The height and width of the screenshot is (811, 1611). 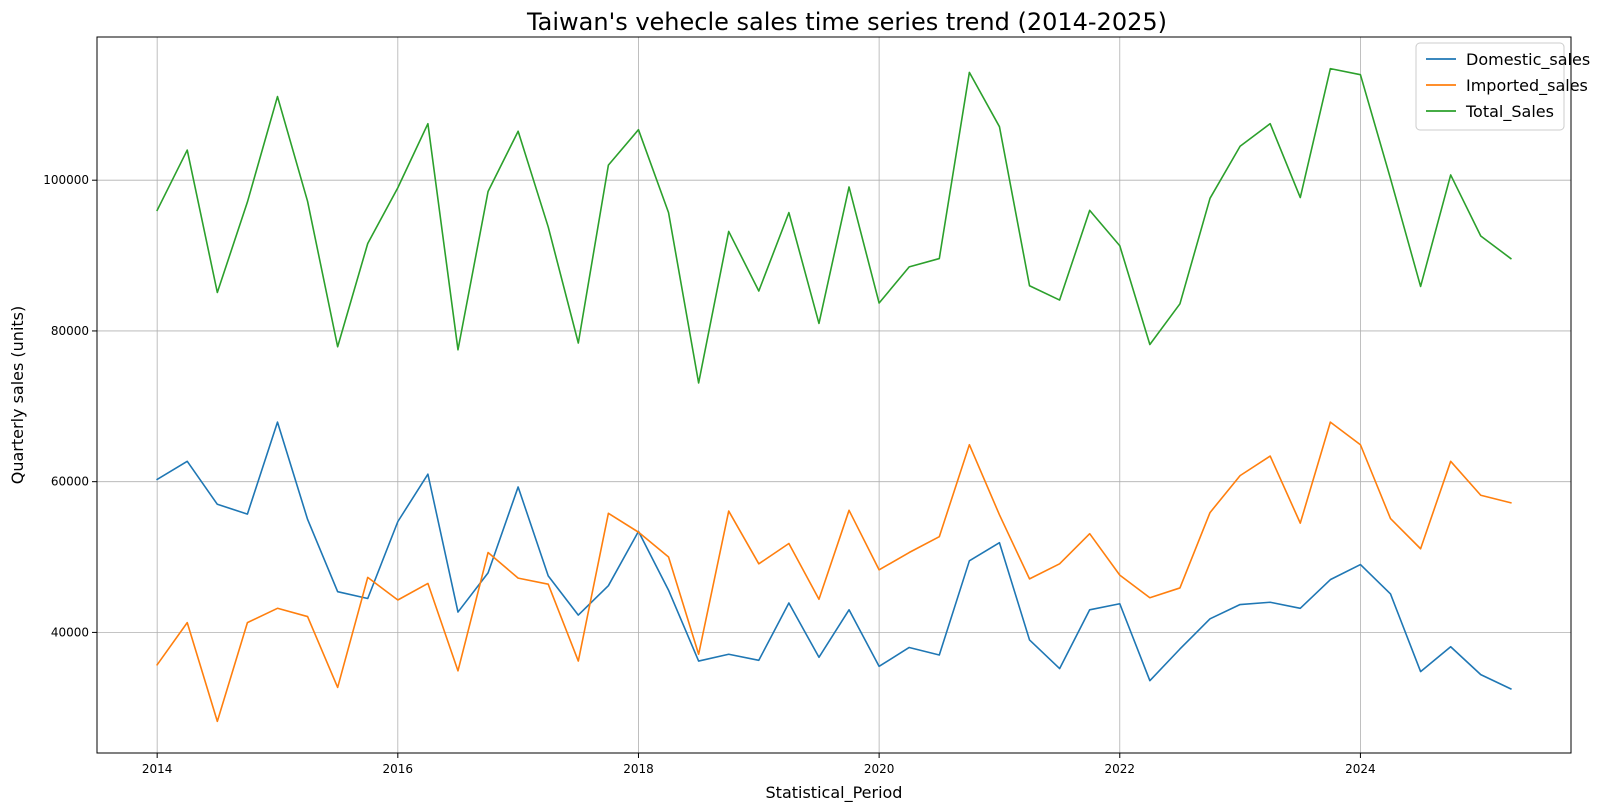 I want to click on y-tick-label: 100000, so click(x=66, y=180).